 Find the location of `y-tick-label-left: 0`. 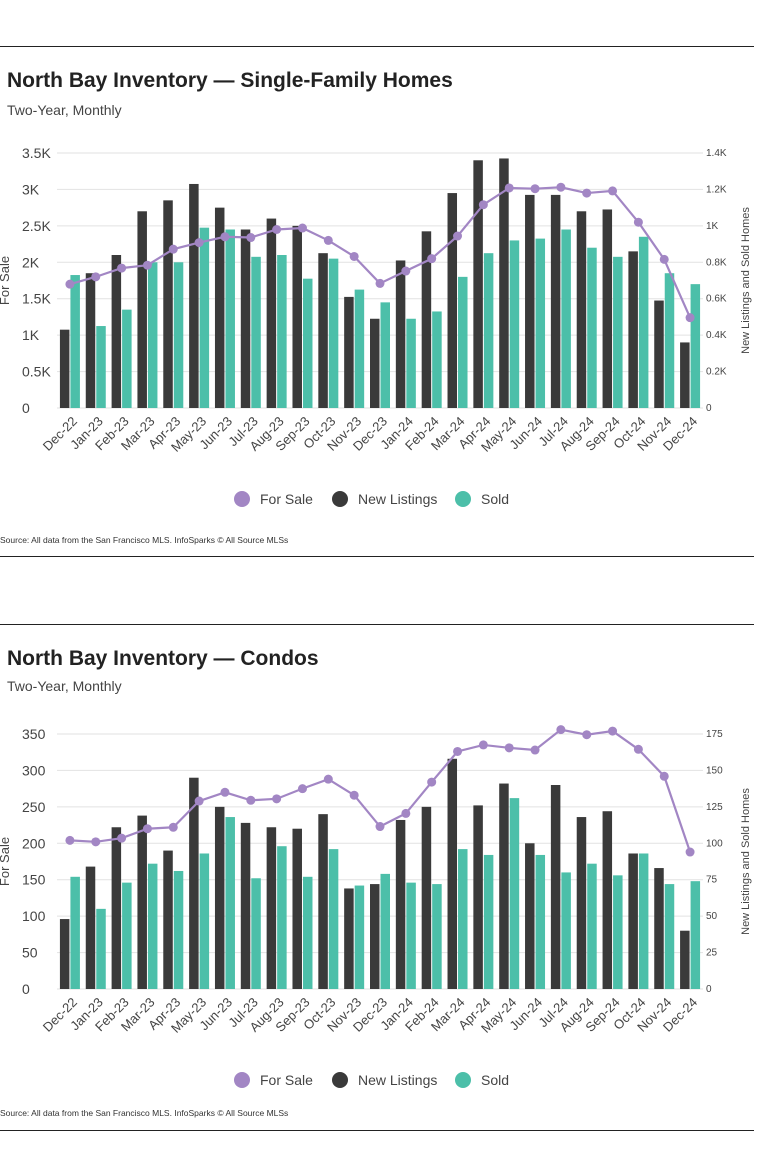

y-tick-label-left: 0 is located at coordinates (26, 989).